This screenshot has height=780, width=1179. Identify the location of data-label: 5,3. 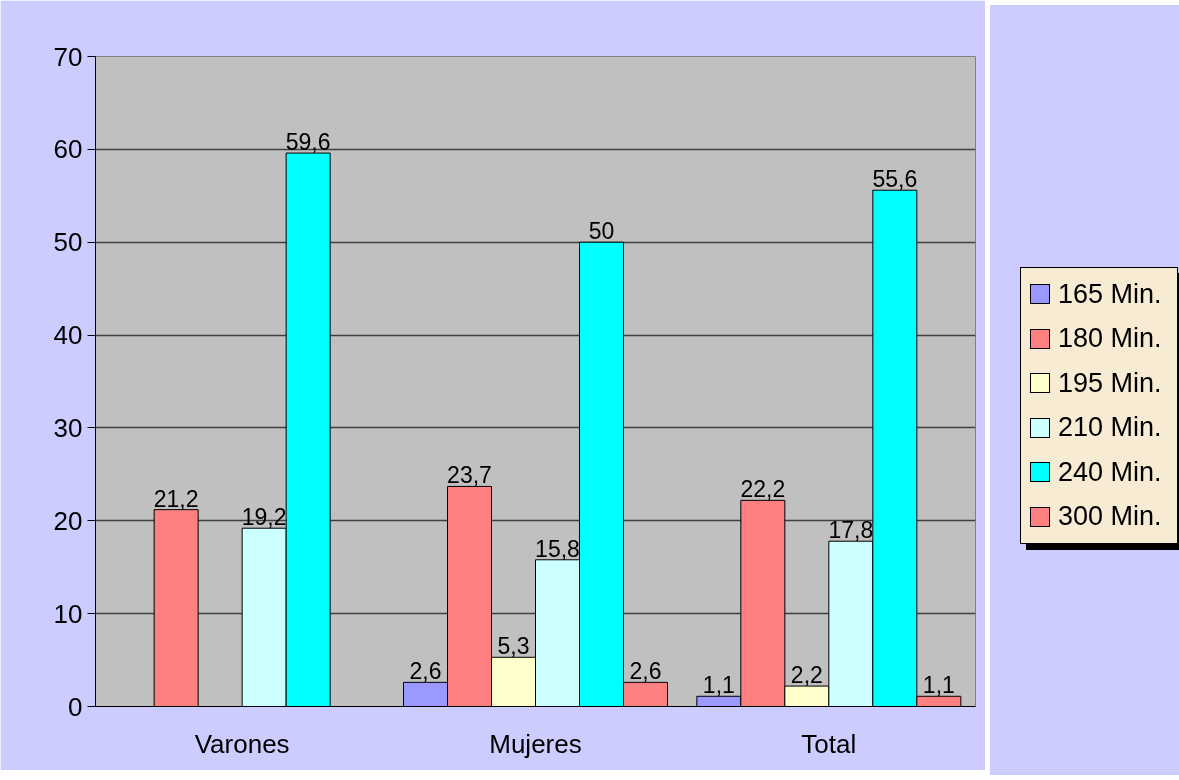
(513, 646).